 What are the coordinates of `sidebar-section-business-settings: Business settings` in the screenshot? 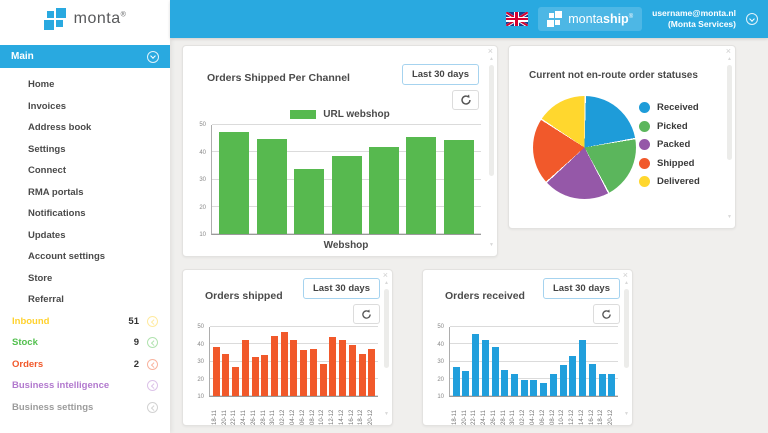 It's located at (85, 408).